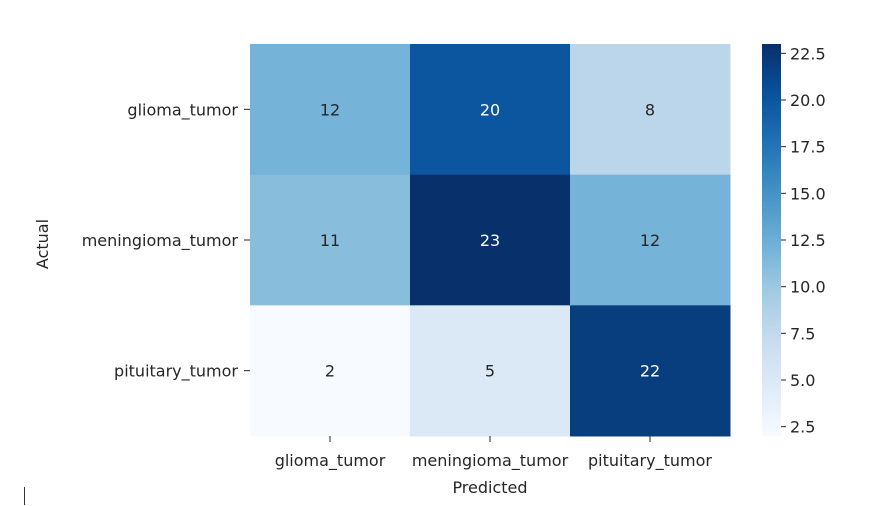 The height and width of the screenshot is (506, 875). I want to click on colorbar-tick-label: 7.5, so click(802, 333).